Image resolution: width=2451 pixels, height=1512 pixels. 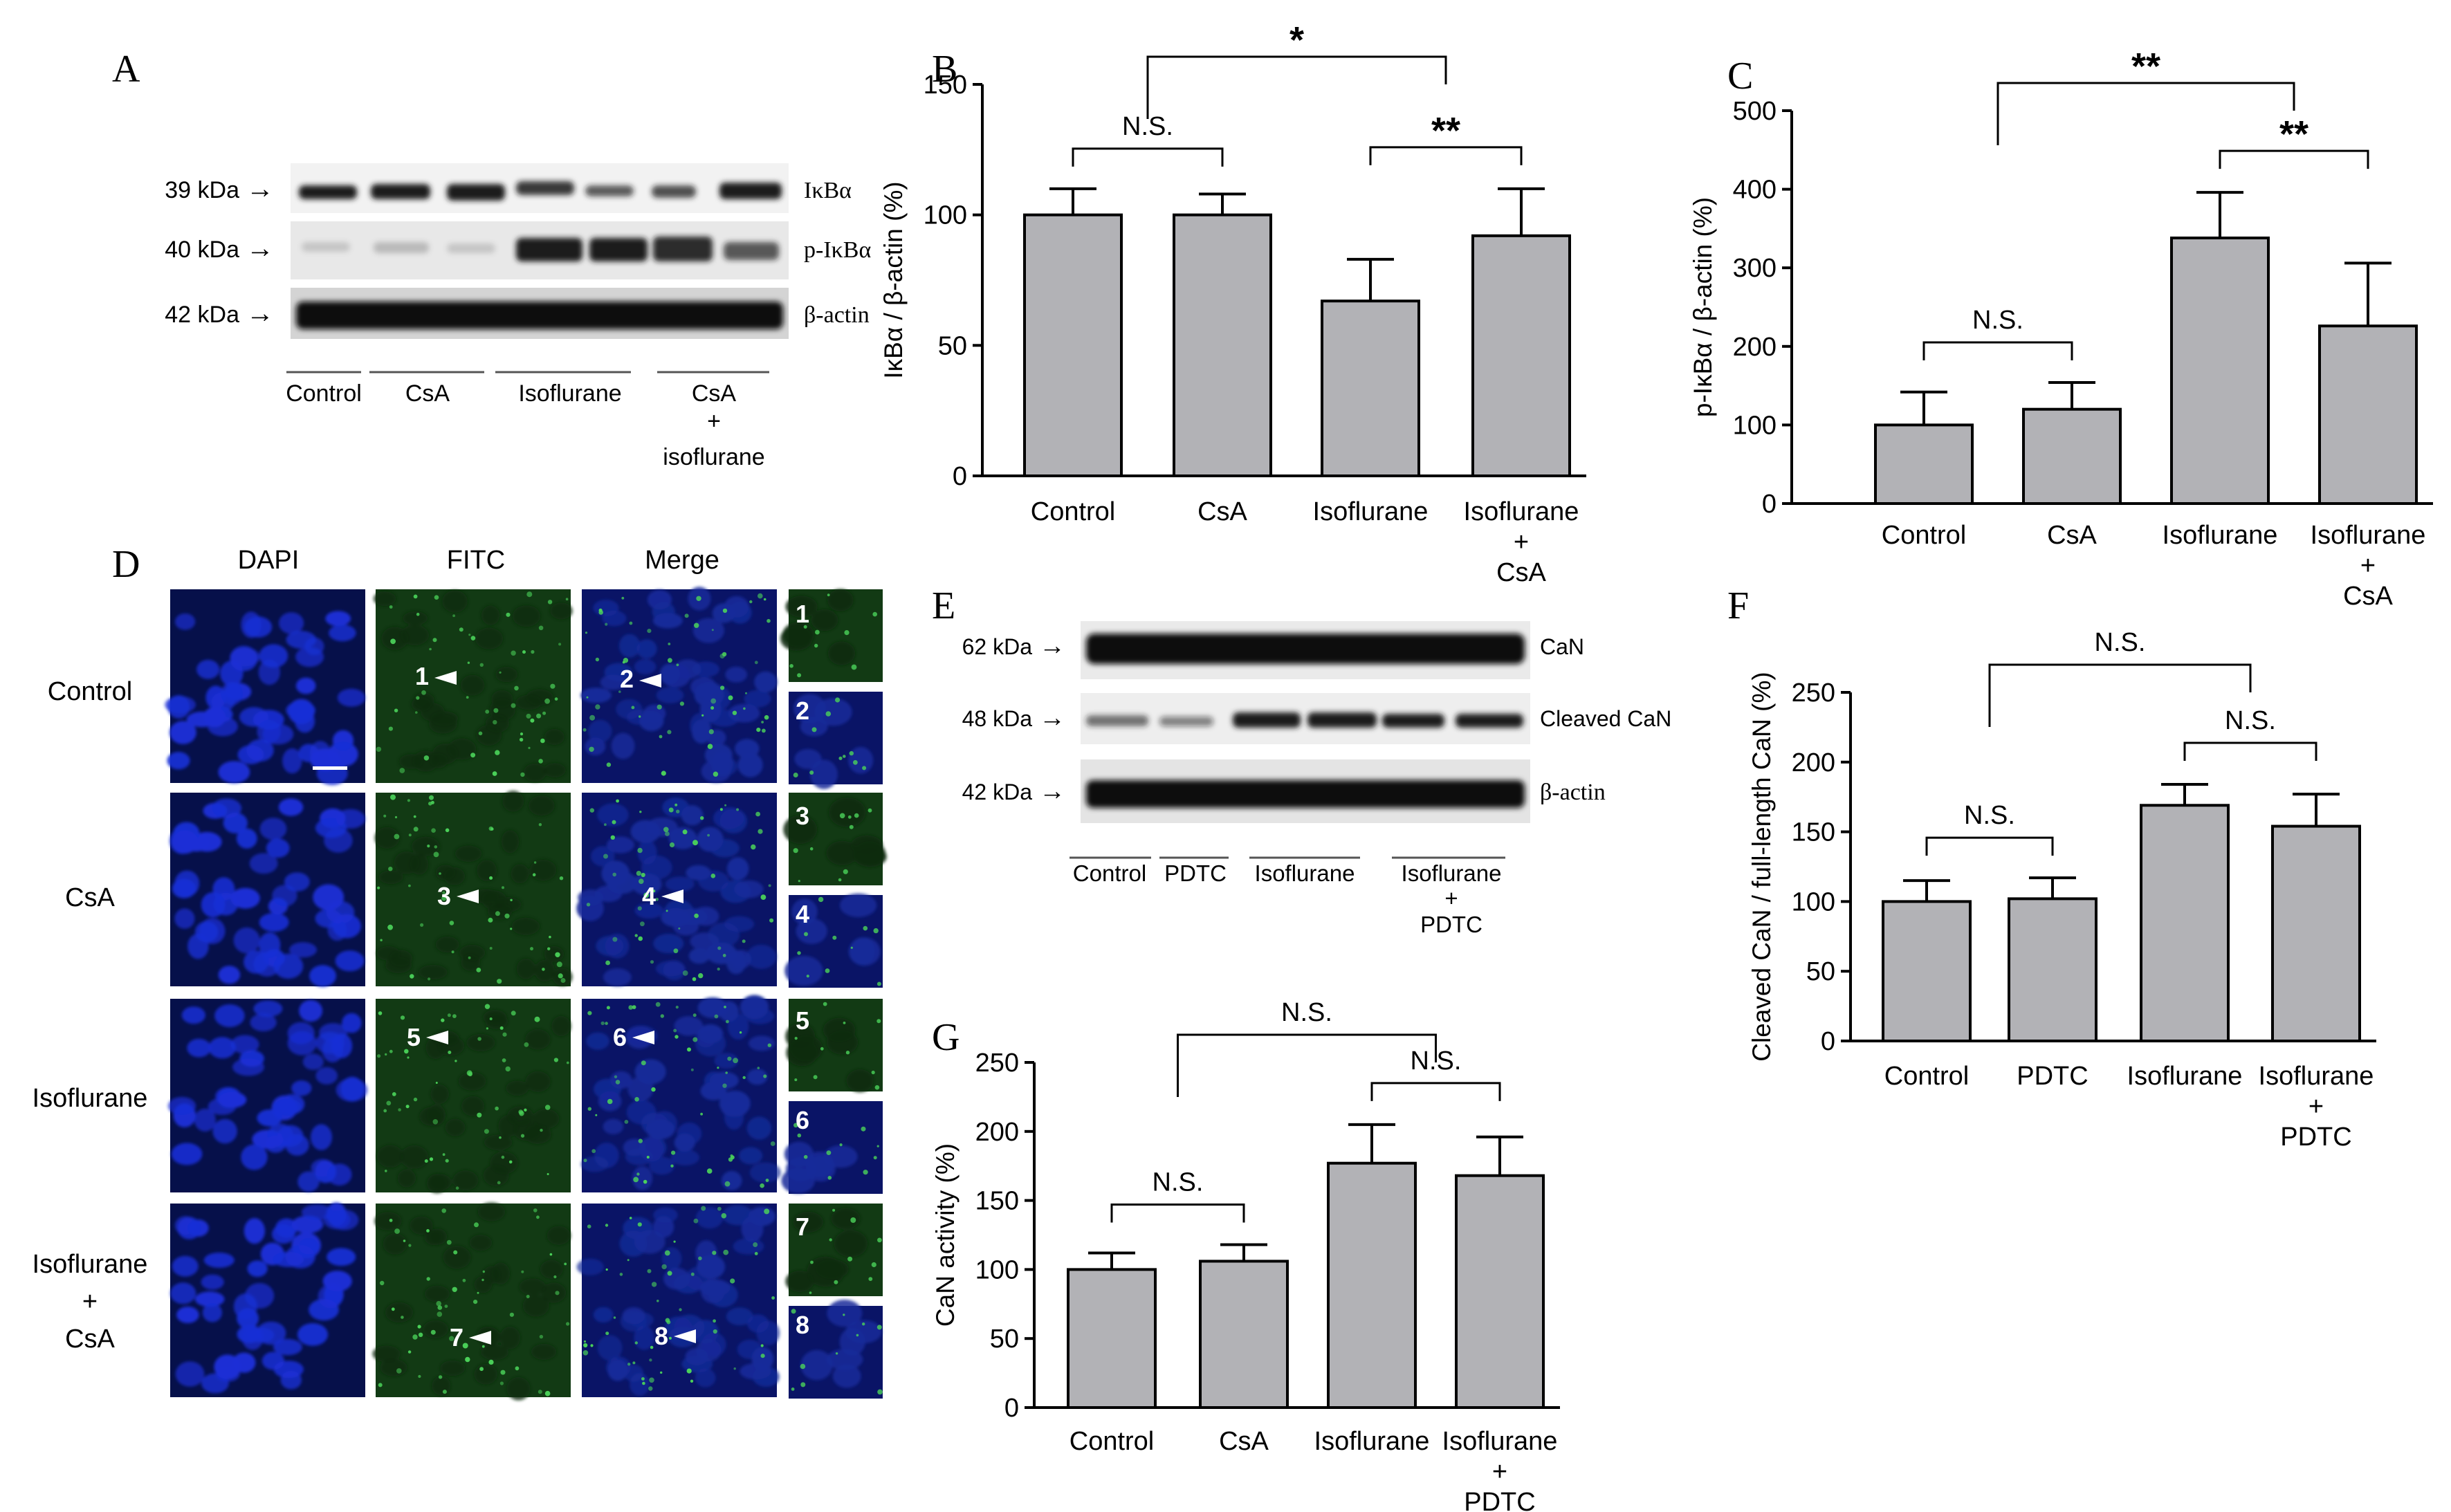 What do you see at coordinates (1004, 1339) in the screenshot?
I see `y-tick-label: 50` at bounding box center [1004, 1339].